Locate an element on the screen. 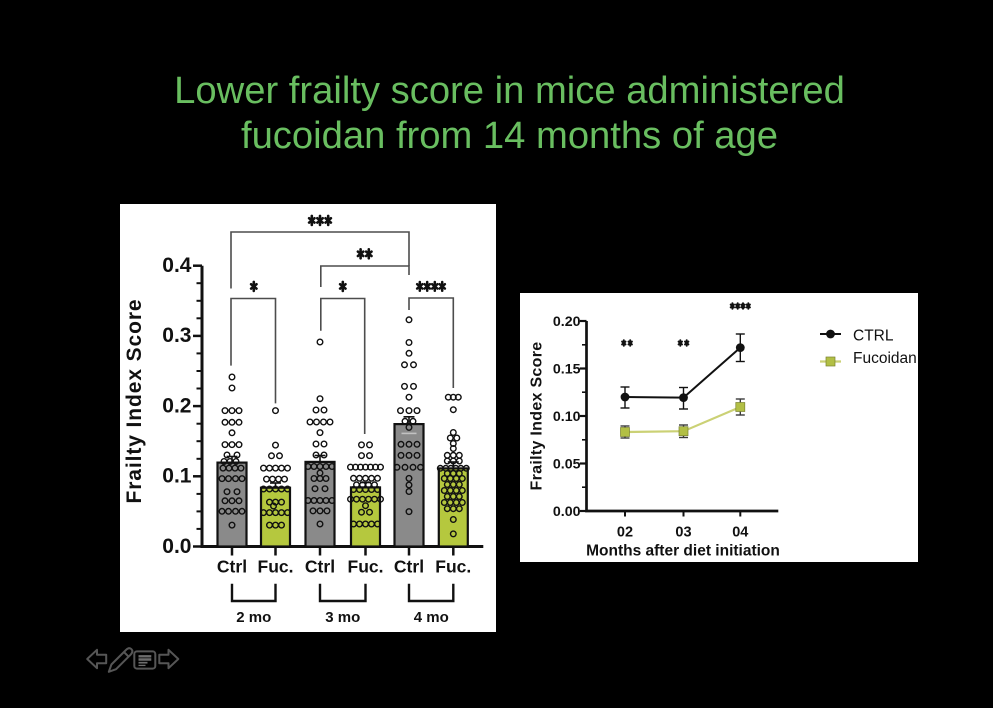  svg-text: 03 is located at coordinates (683, 533).